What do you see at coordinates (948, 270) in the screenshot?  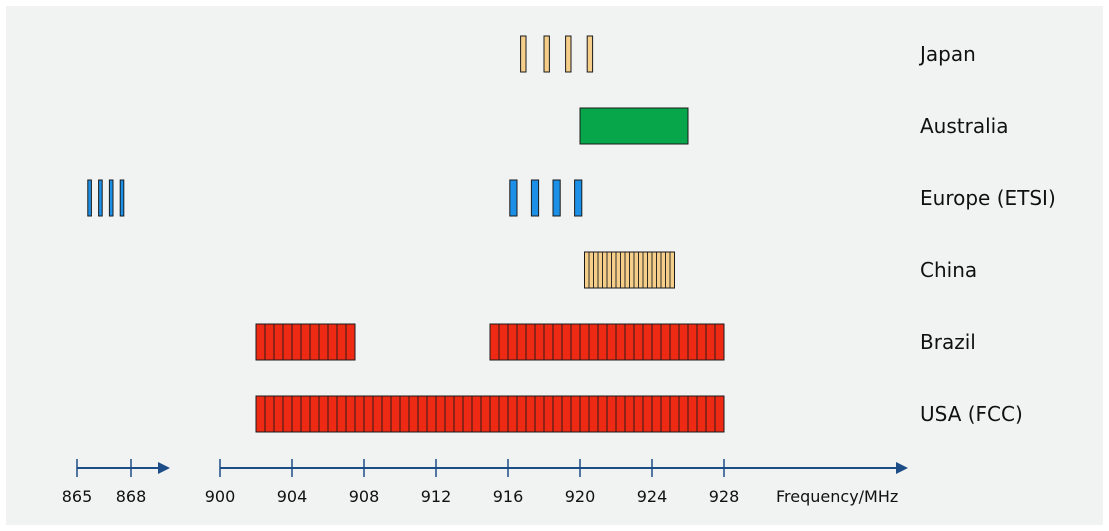 I see `region-label: China` at bounding box center [948, 270].